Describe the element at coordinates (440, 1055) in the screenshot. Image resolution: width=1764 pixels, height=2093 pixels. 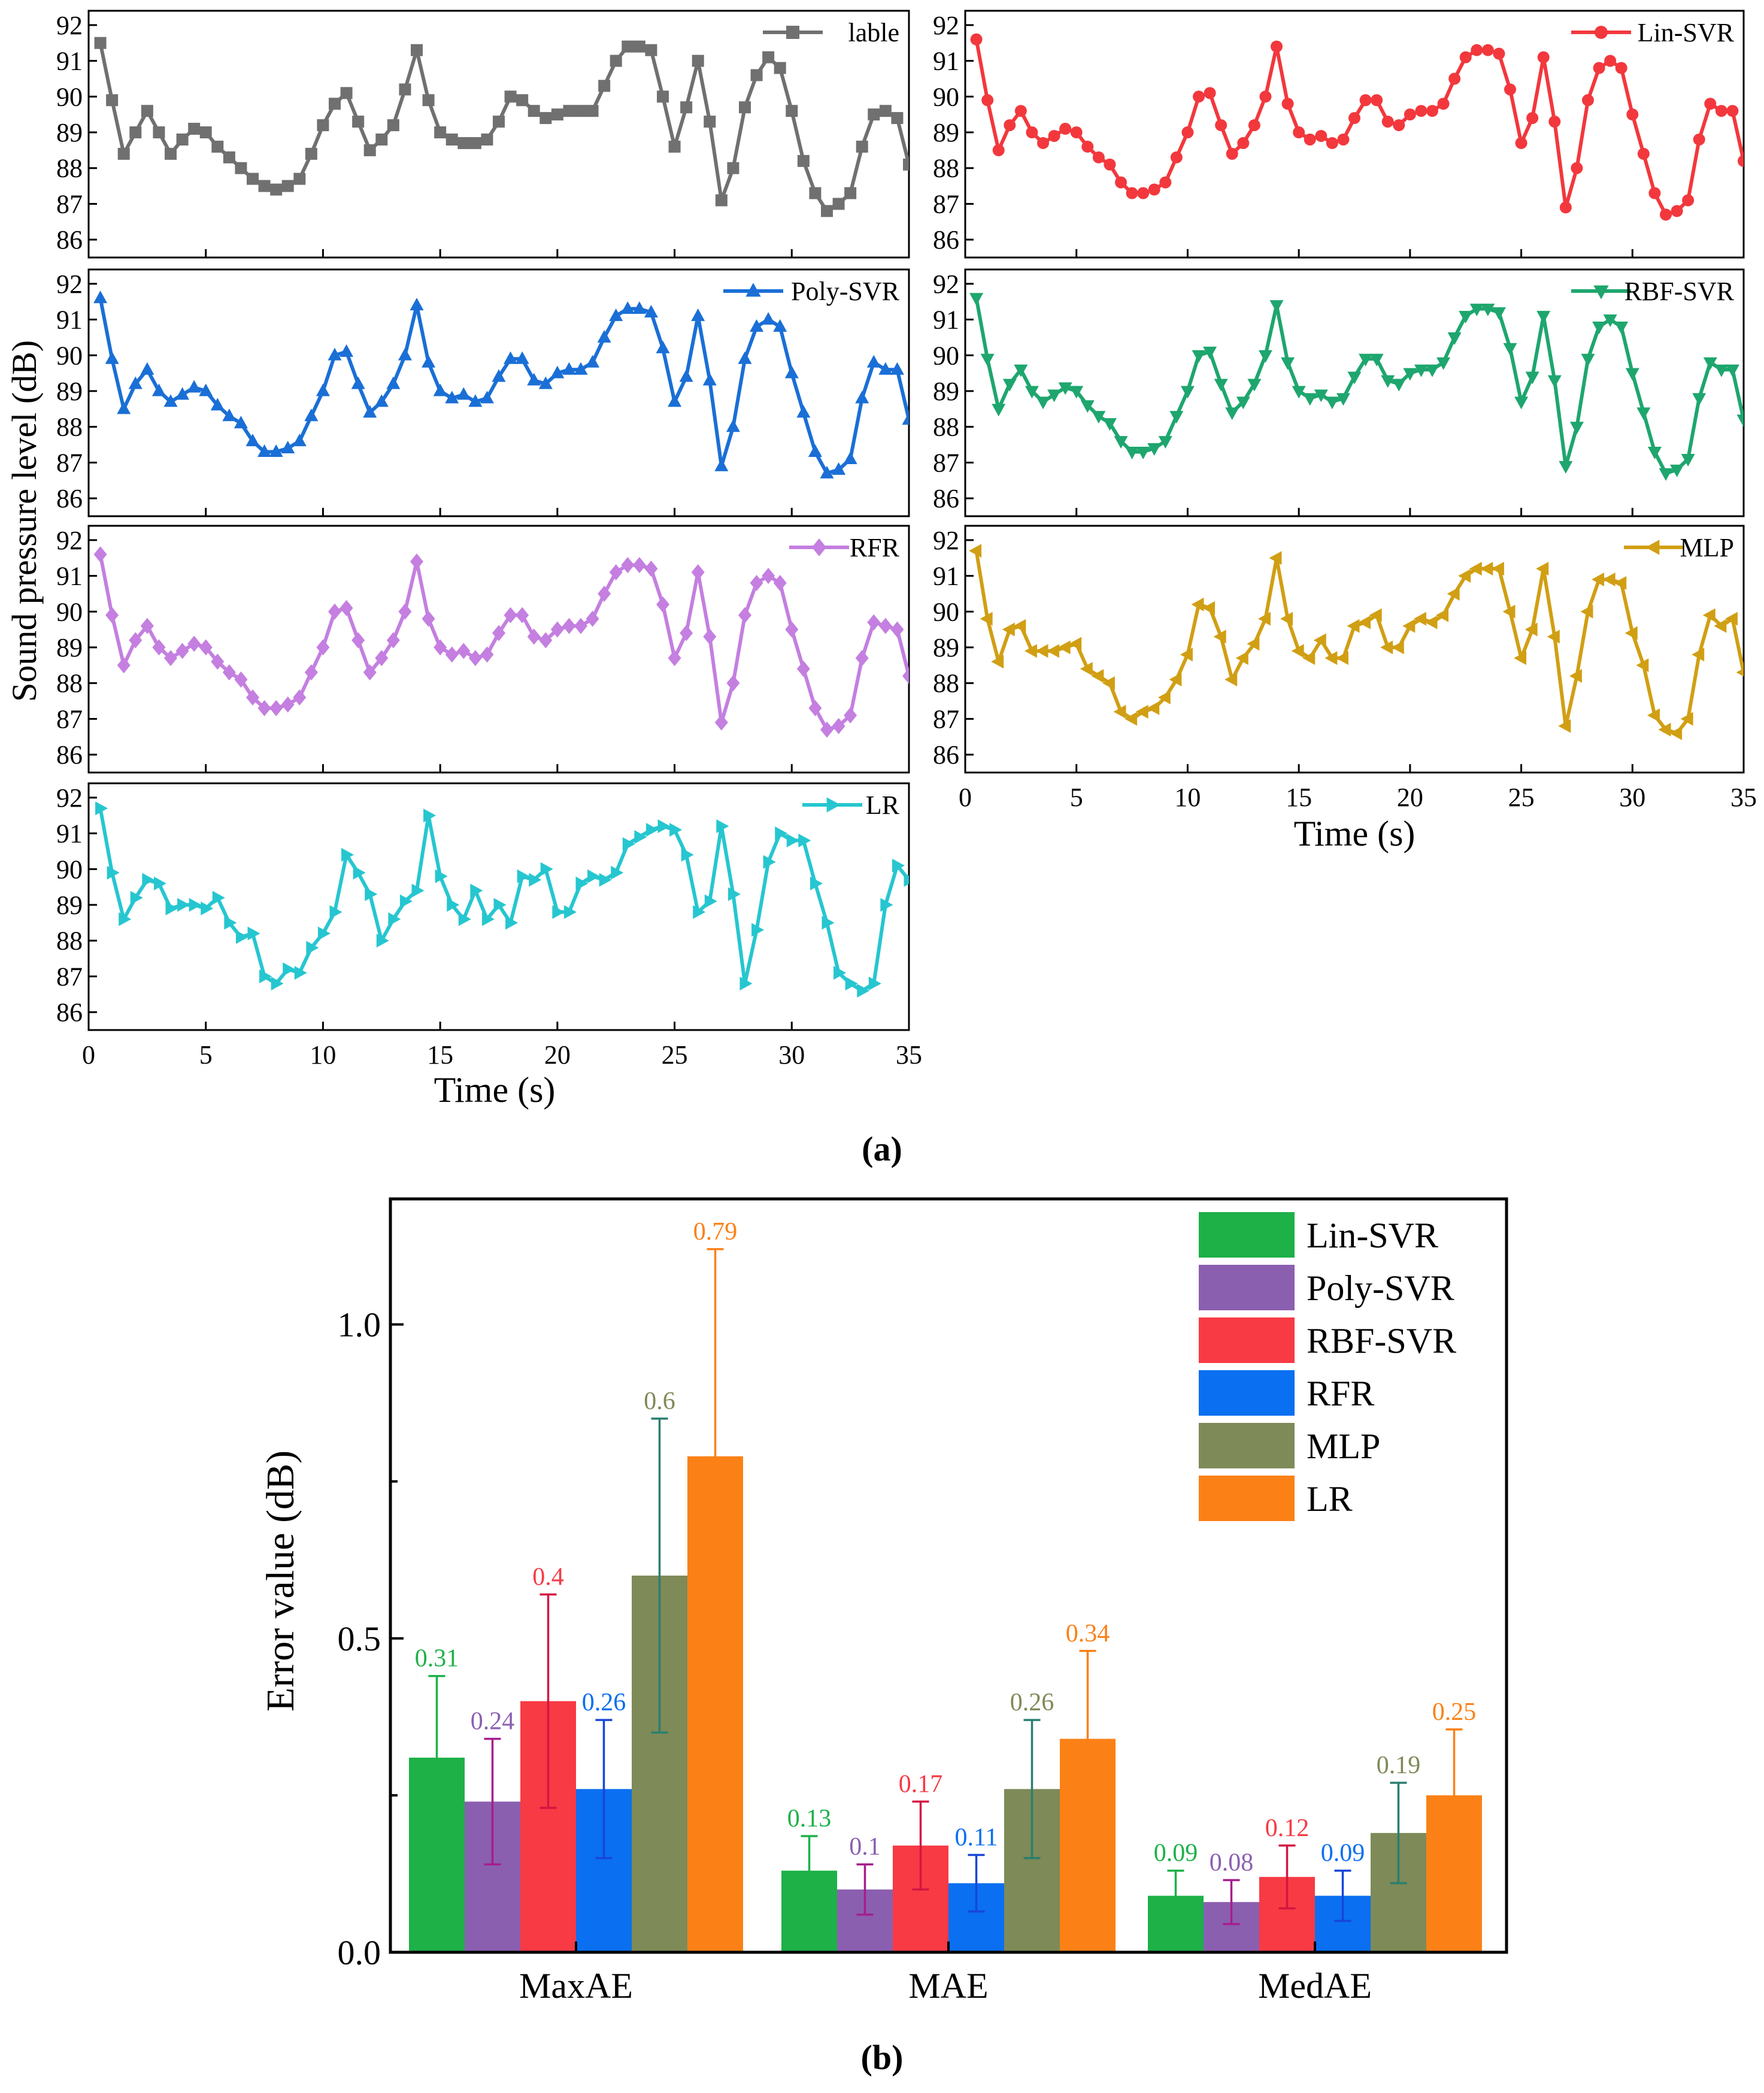
I see `x-tick-label: 15` at that location.